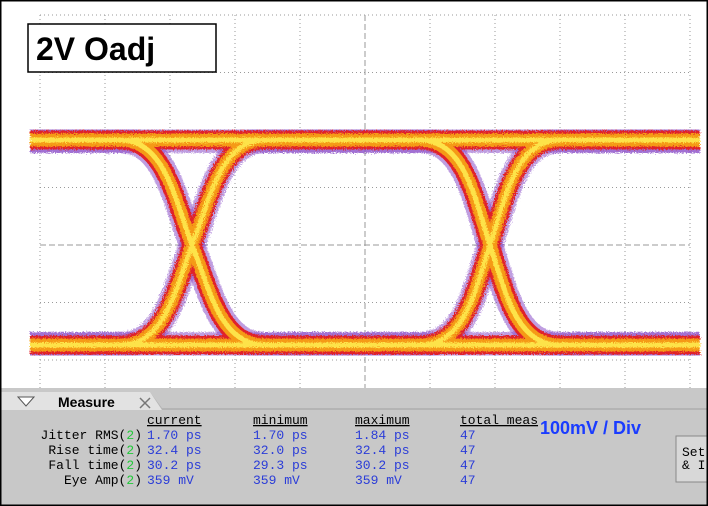  I want to click on scale-label: 100mV / Div, so click(590, 428).